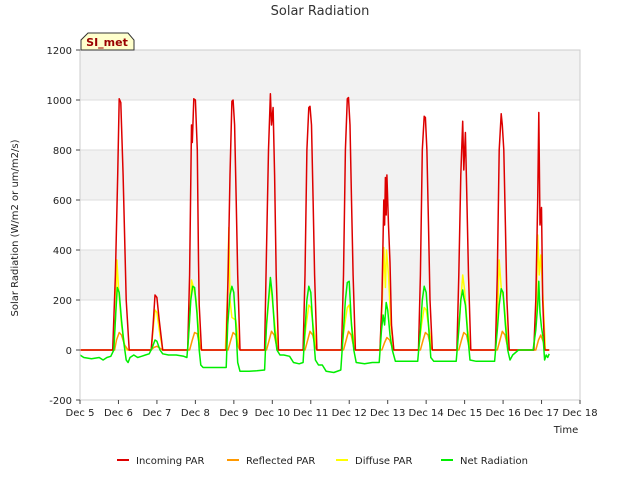 The image size is (640, 480). I want to click on site-label-box: SI_met, so click(107, 41).